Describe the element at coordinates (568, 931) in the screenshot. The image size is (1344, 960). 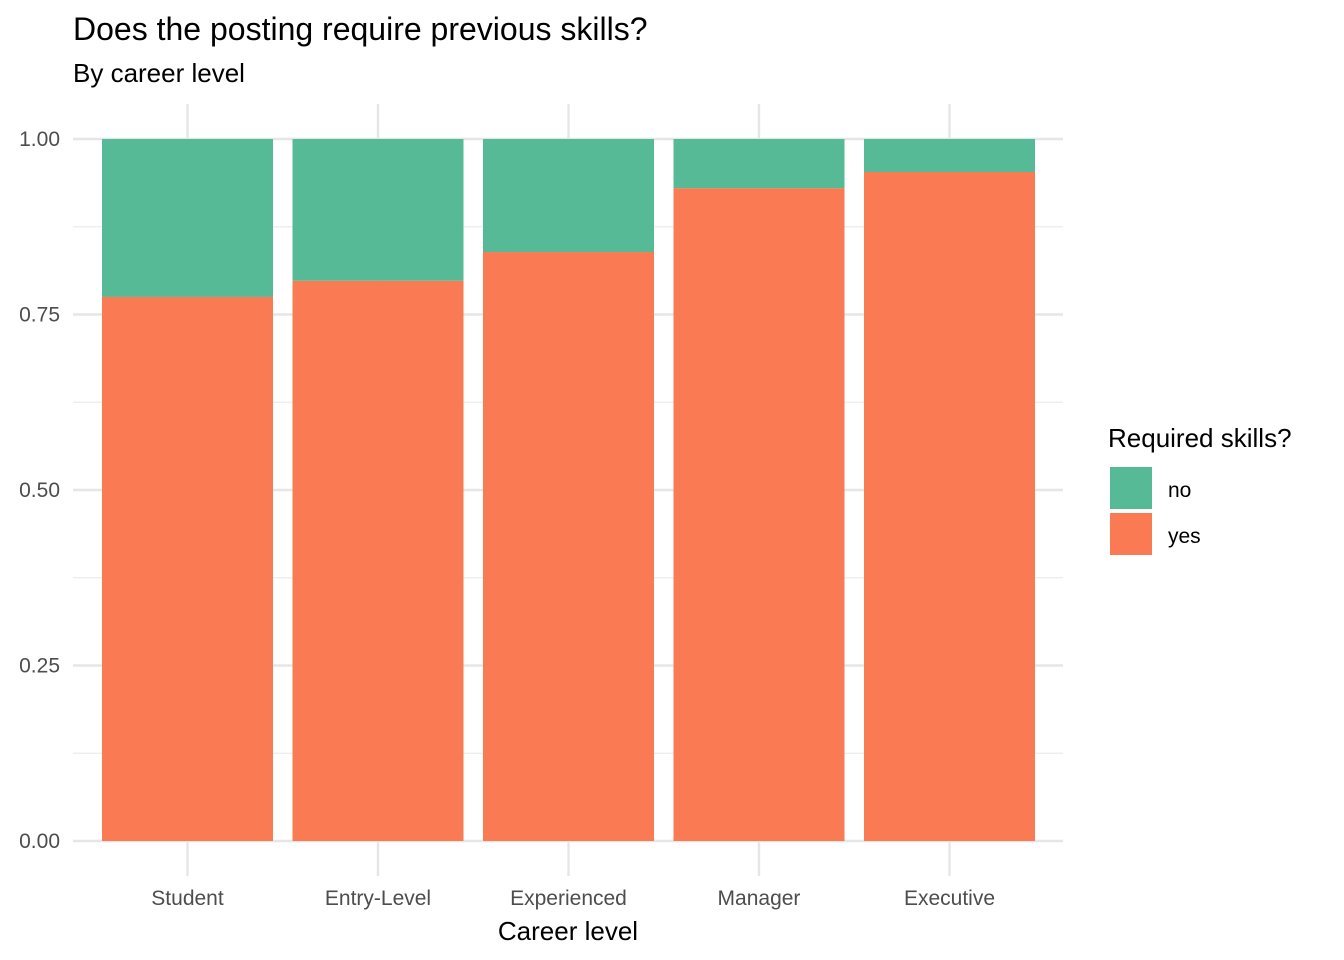
I see `x-axis-title: Career level` at that location.